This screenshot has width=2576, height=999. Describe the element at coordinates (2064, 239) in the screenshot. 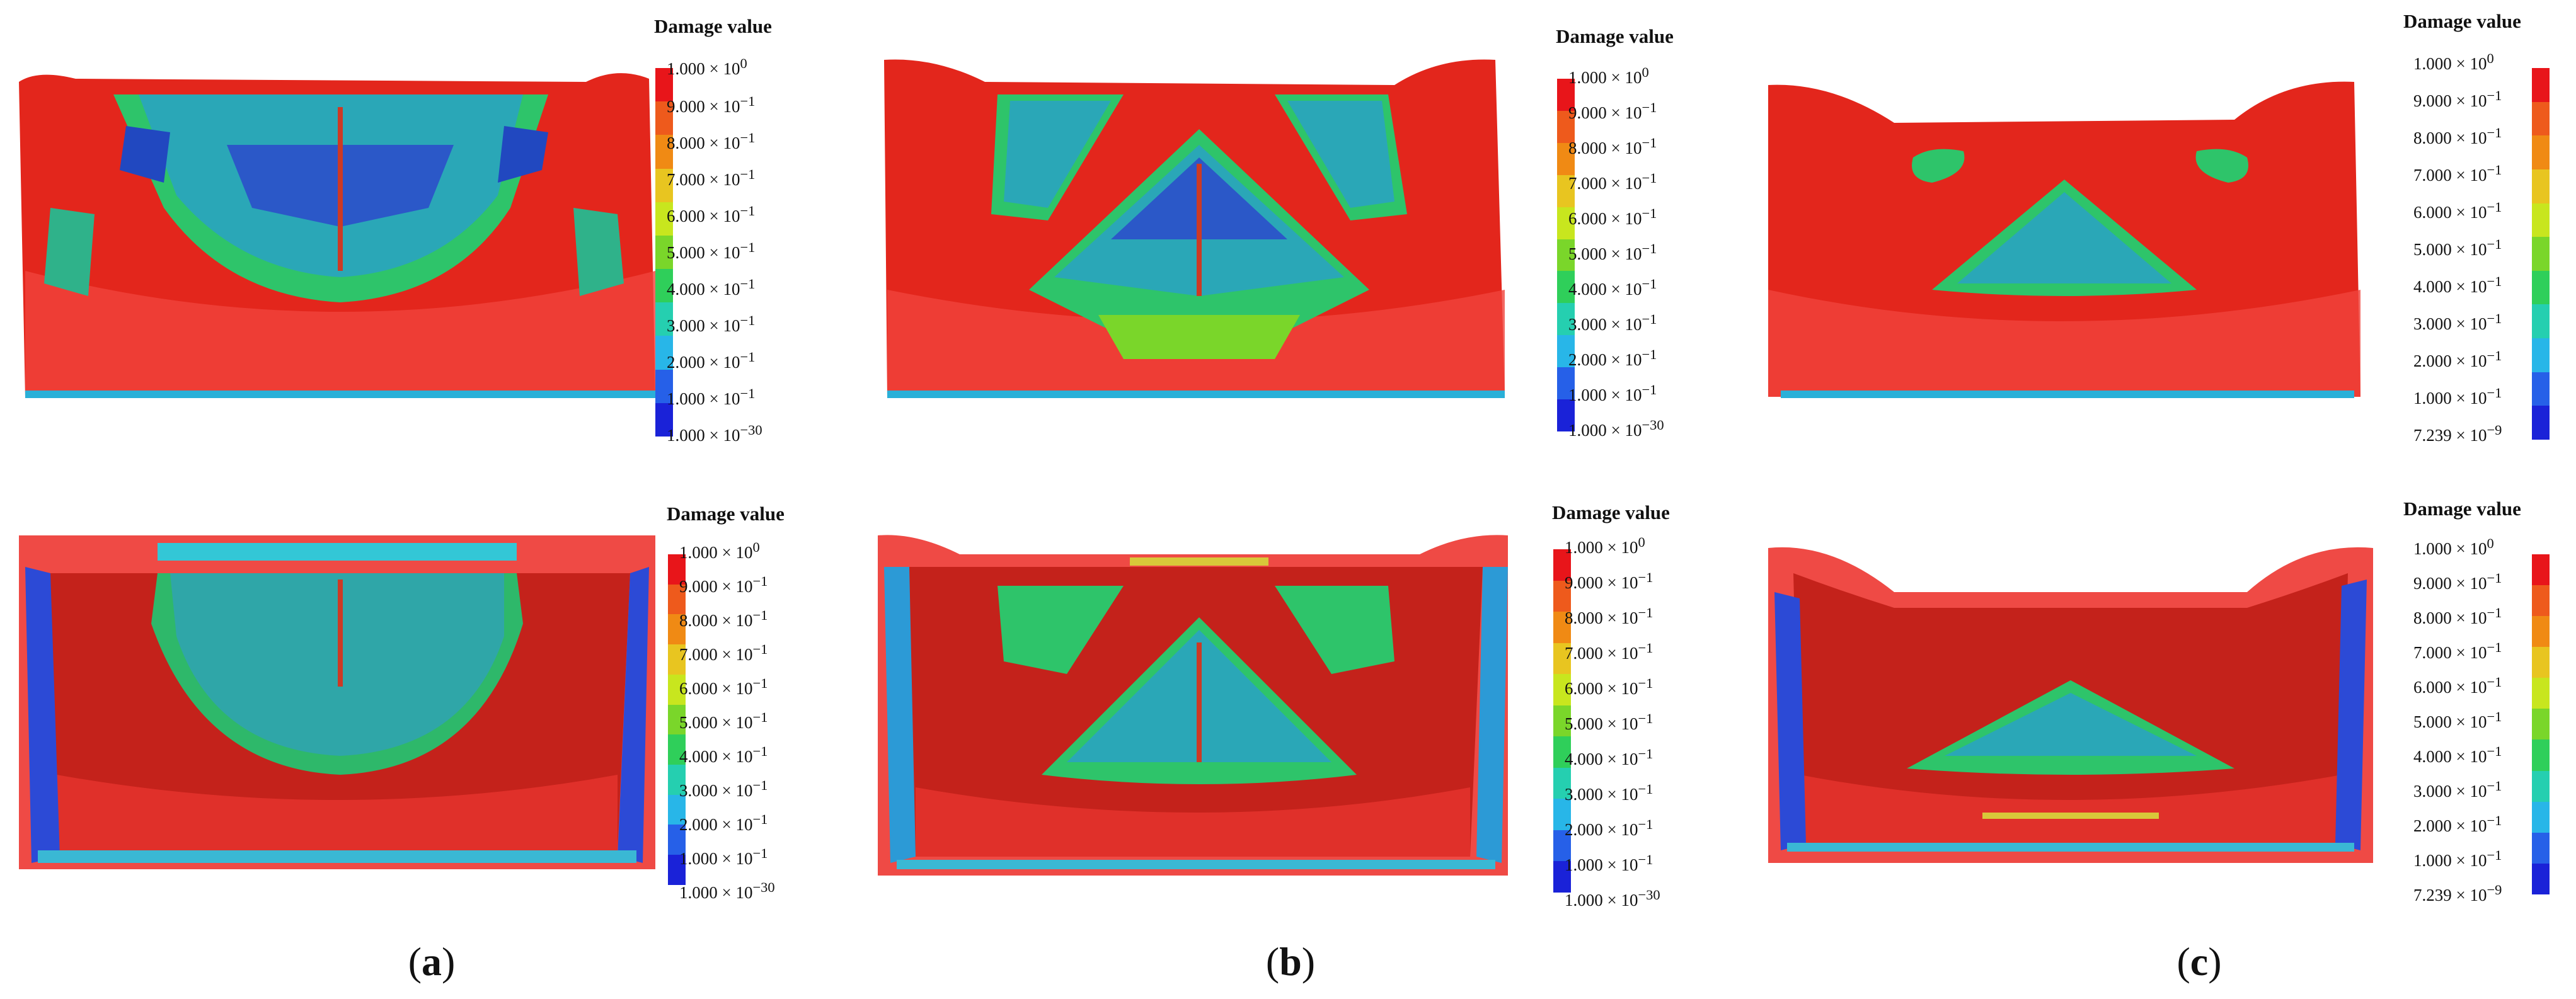

I see `contour-plot-c-top` at that location.